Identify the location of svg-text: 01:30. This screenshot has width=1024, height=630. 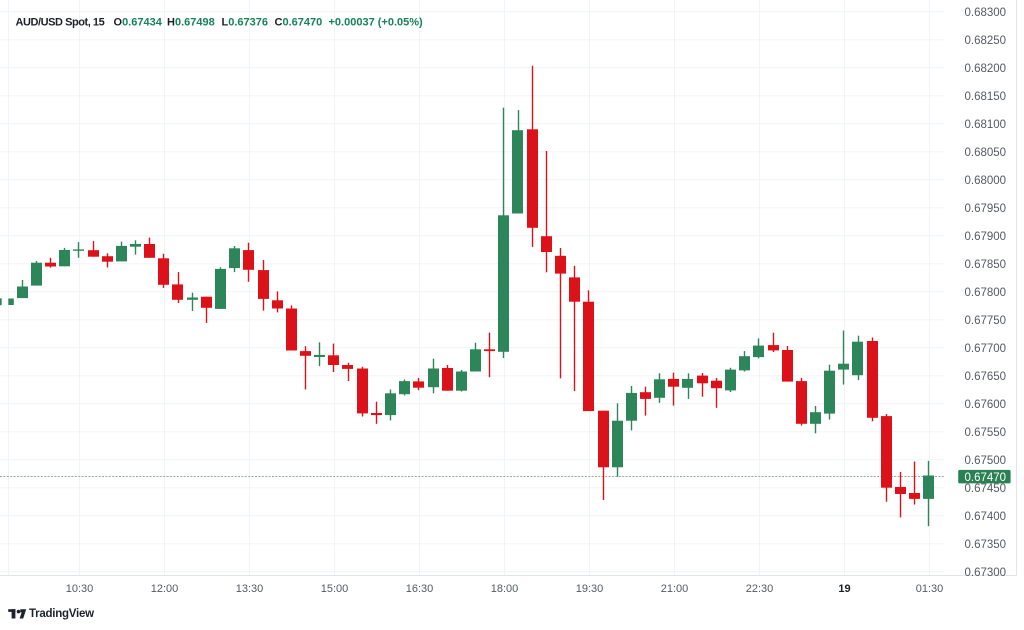
(930, 589).